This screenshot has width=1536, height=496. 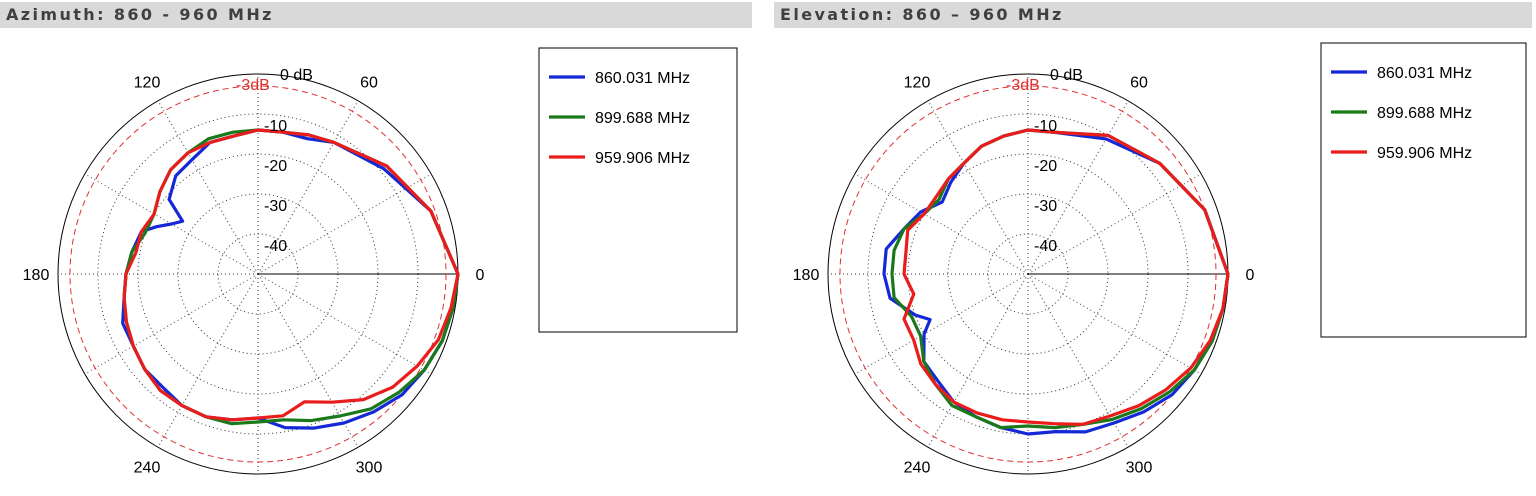 I want to click on azimuth-panel-header: Azimuth: 860 - 960 MHz, so click(x=376, y=15).